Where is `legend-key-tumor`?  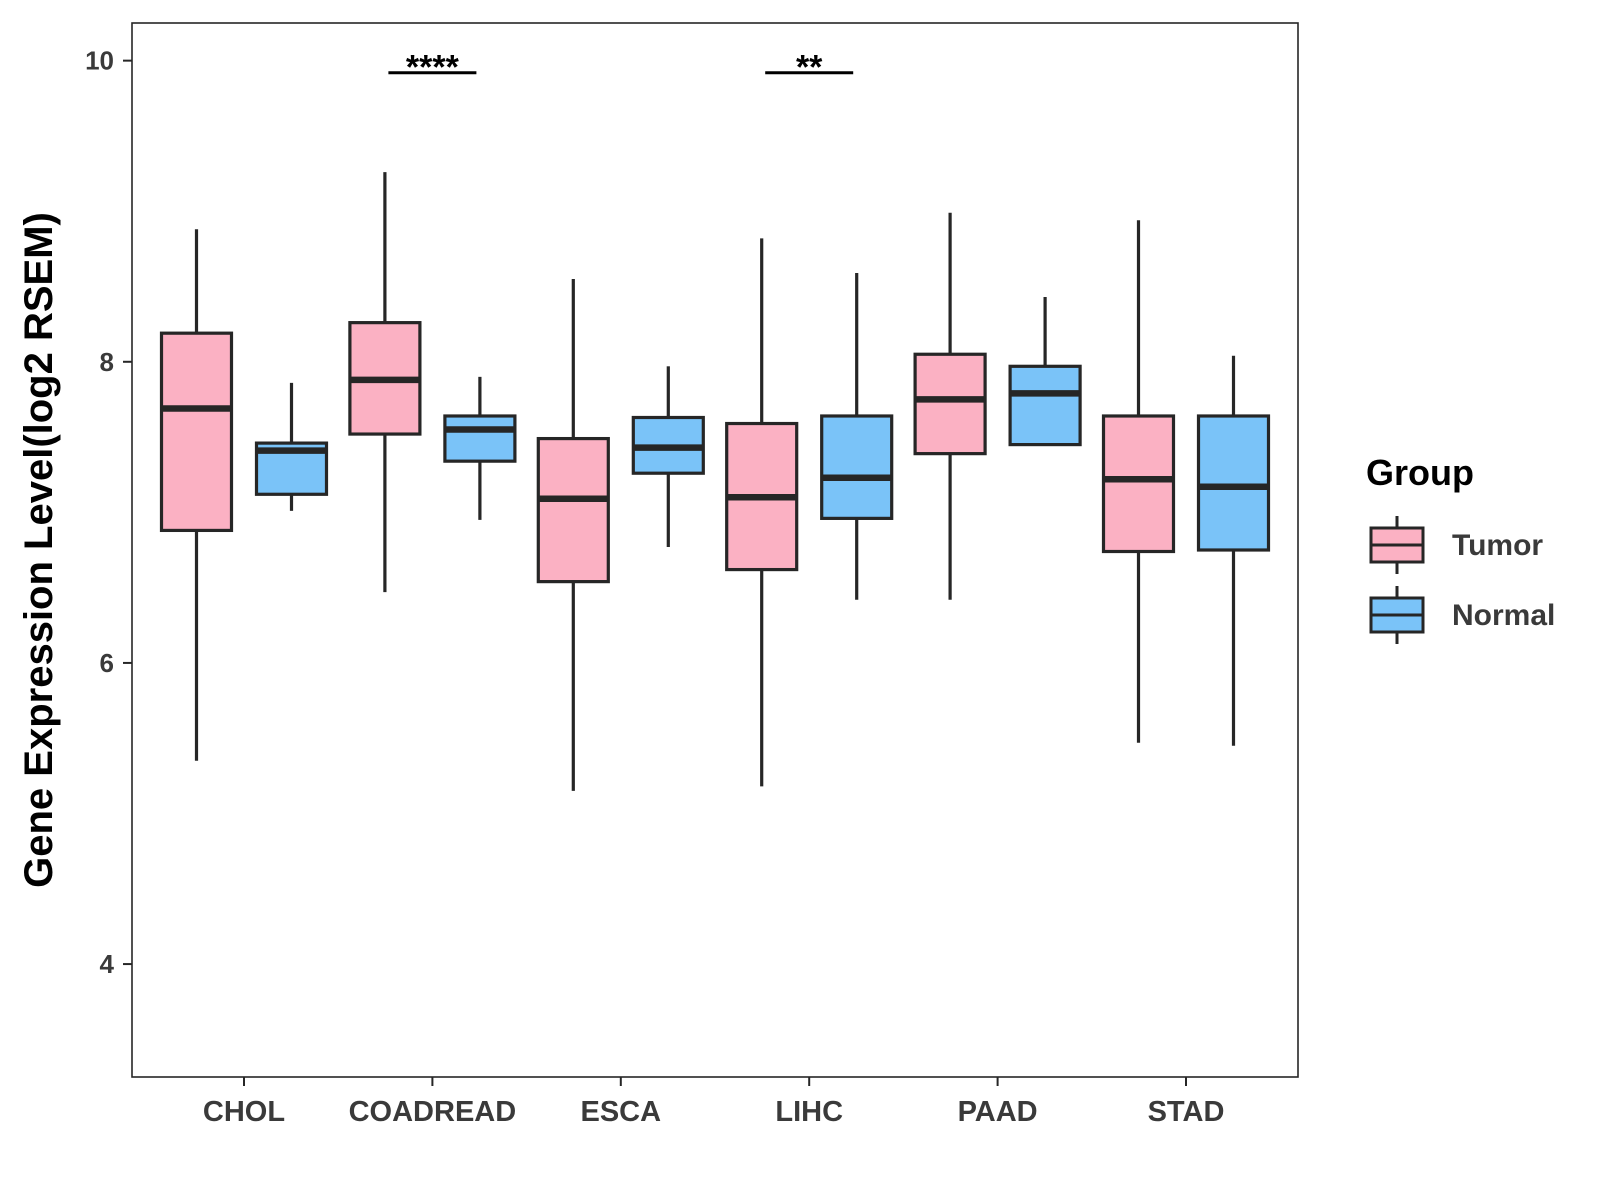
legend-key-tumor is located at coordinates (1397, 545).